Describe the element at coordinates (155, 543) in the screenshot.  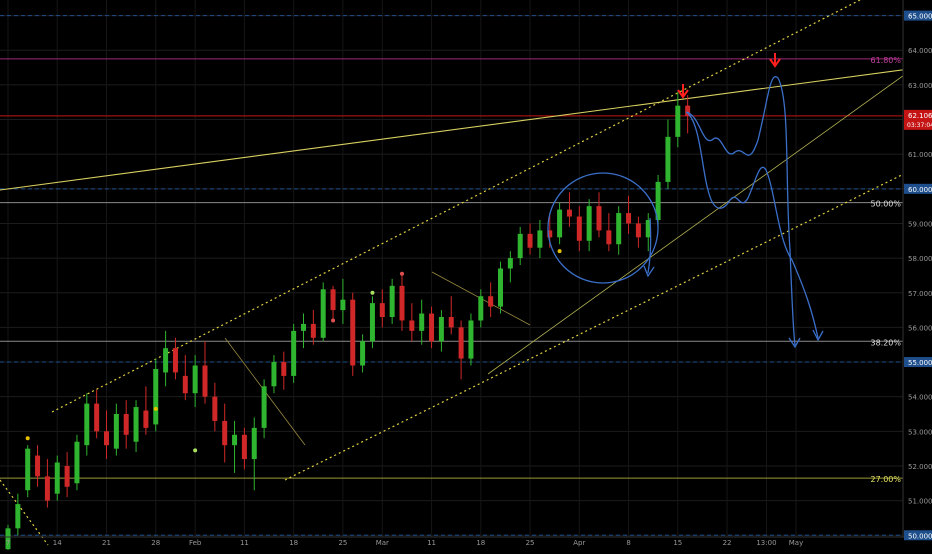
I see `time-tick-label: 28` at that location.